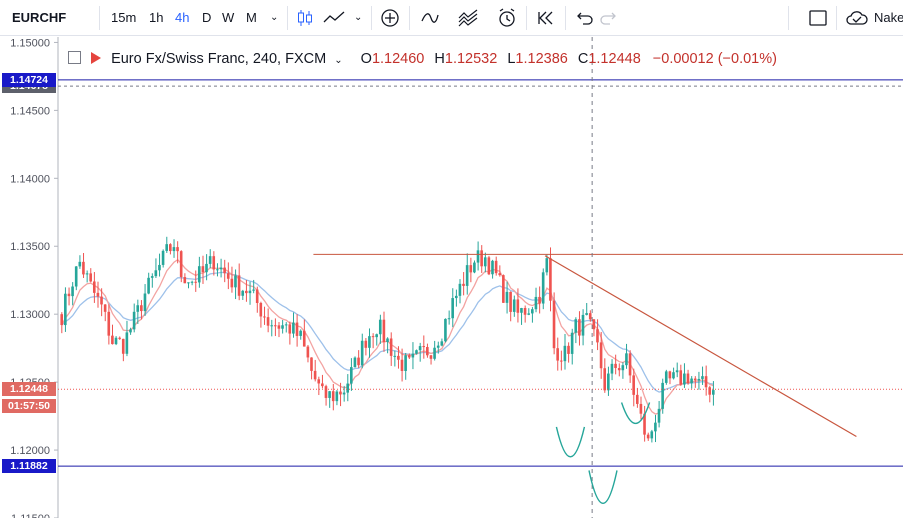  I want to click on user-name: Nake, so click(888, 17).